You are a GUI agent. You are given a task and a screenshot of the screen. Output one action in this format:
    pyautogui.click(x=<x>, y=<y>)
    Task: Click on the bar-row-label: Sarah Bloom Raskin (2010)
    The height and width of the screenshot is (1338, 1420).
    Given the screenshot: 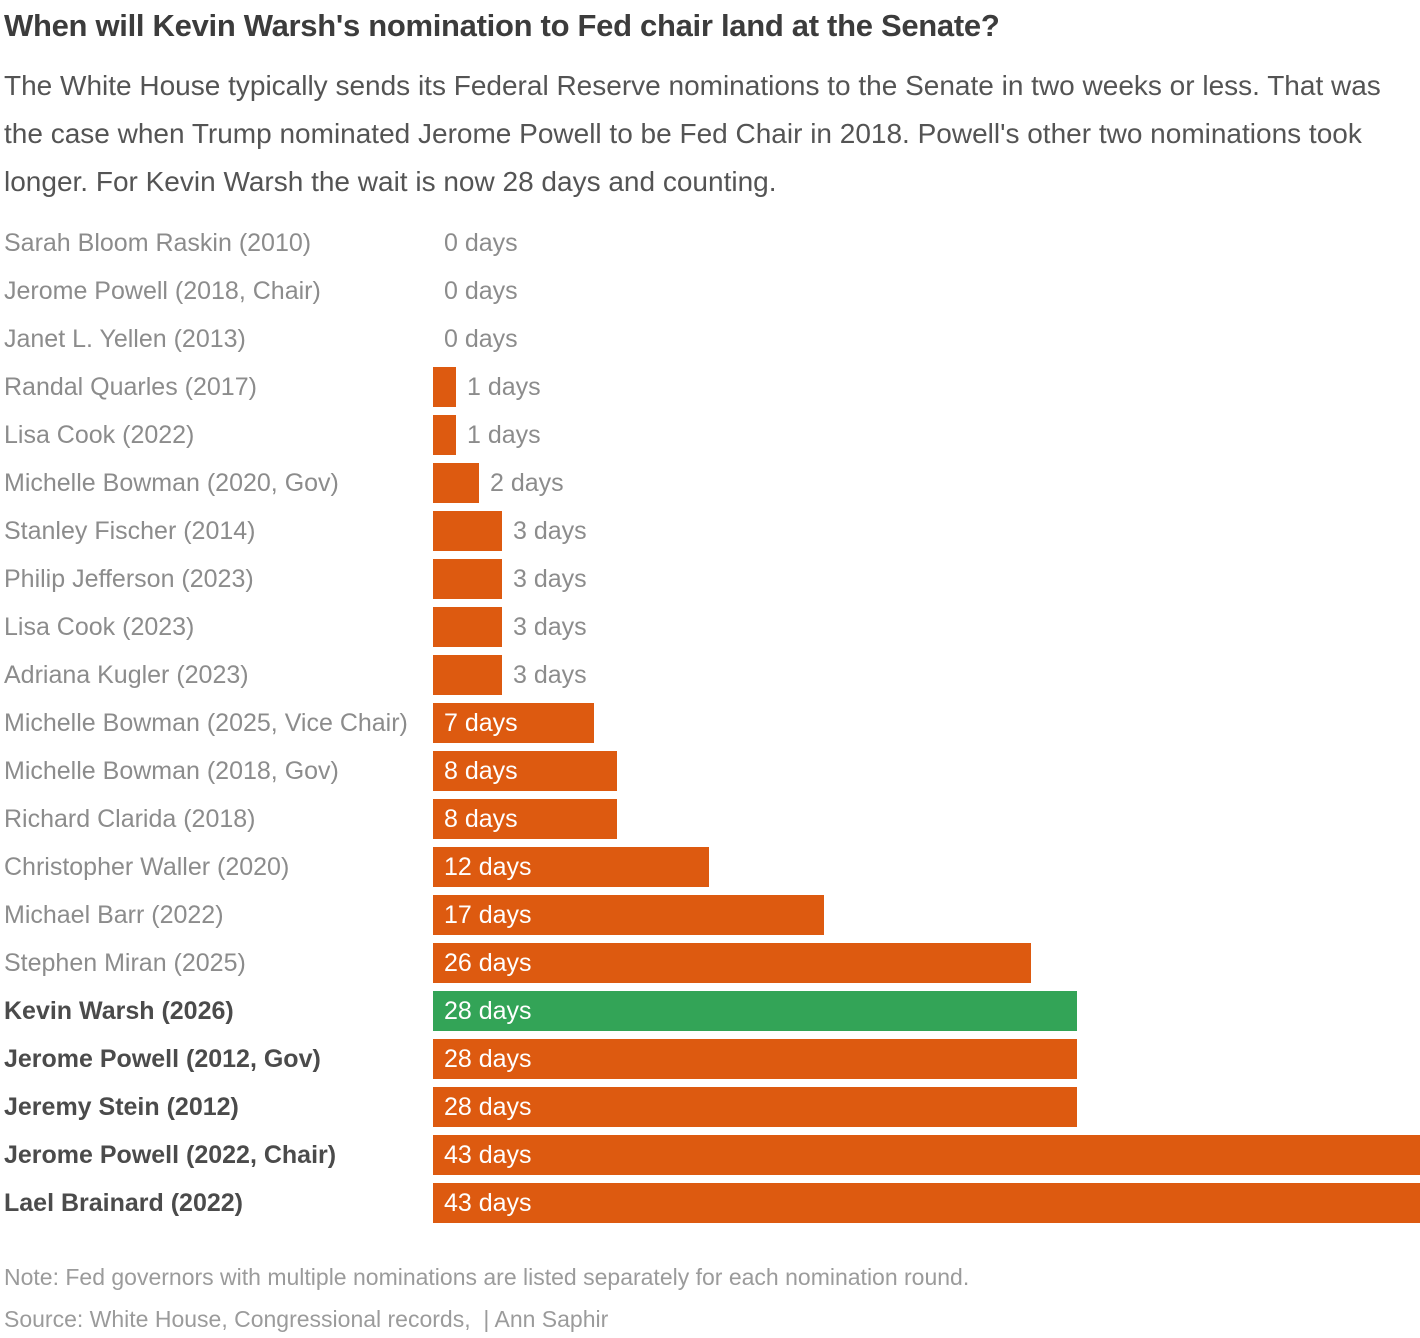 What is the action you would take?
    pyautogui.click(x=158, y=242)
    